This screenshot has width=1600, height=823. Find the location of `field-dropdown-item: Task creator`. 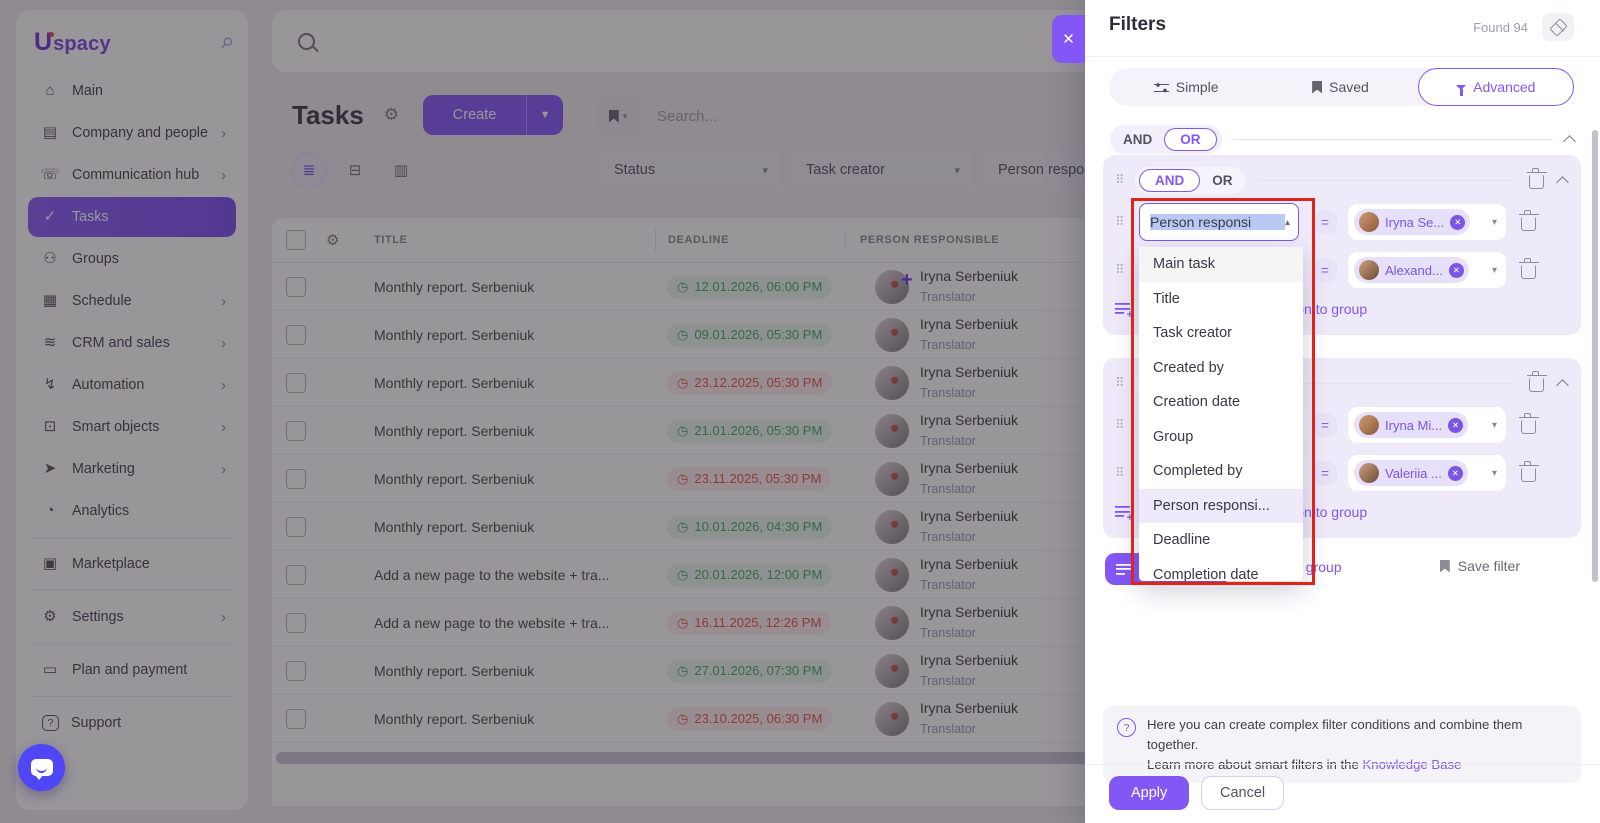

field-dropdown-item: Task creator is located at coordinates (1192, 333).